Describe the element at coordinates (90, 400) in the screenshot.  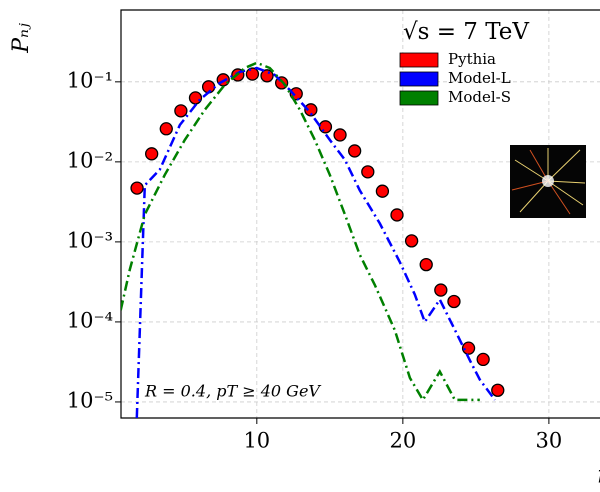
I see `y-tick-label: 10⁻⁵` at that location.